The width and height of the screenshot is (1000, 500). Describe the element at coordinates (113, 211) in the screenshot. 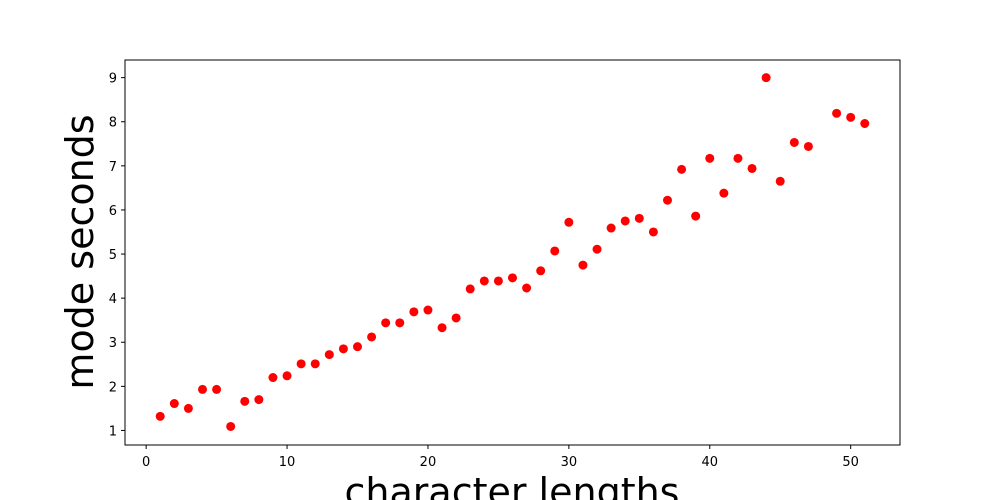

I see `y-tick-label: 6` at that location.